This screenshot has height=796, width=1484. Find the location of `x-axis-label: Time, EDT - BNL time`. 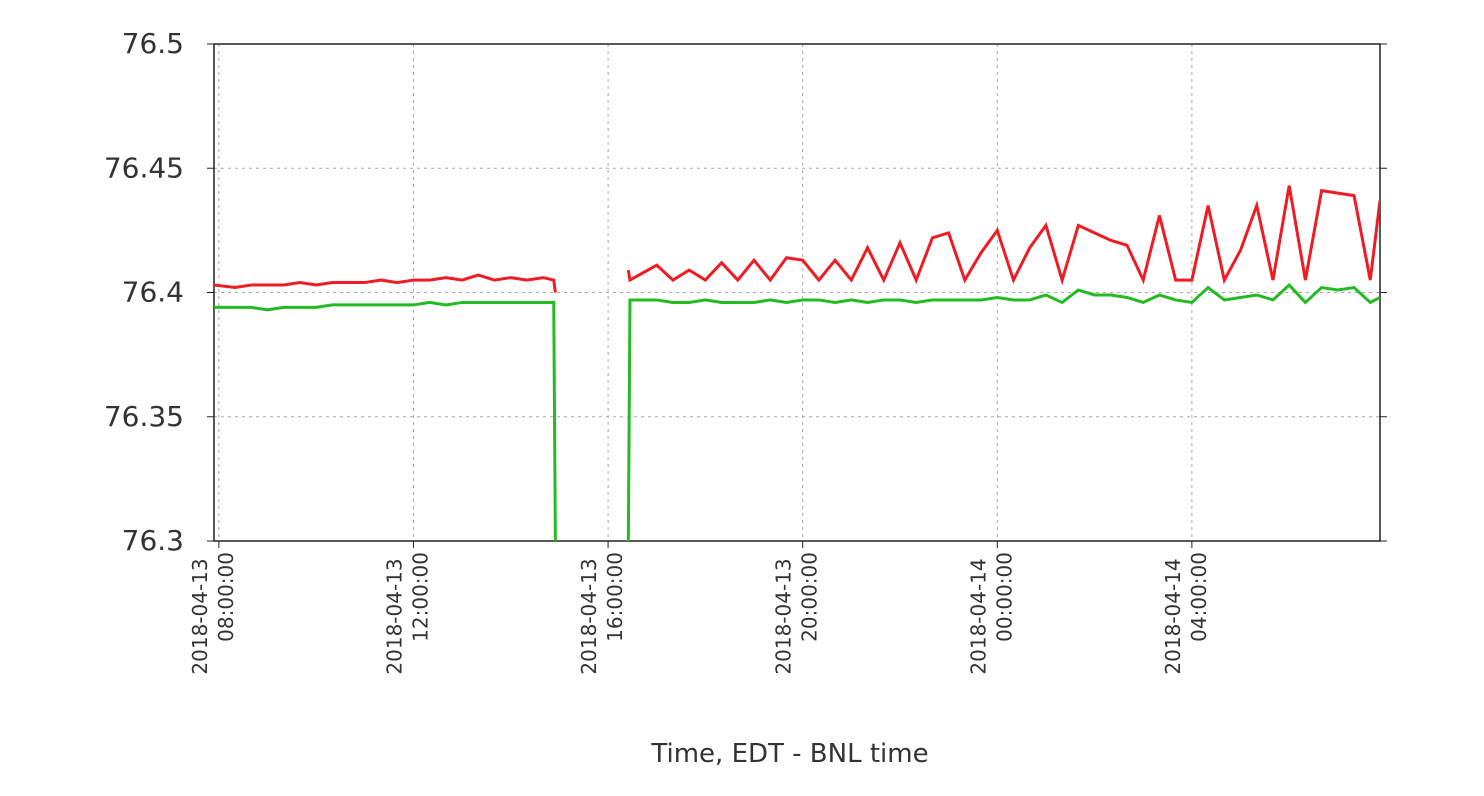

x-axis-label: Time, EDT - BNL time is located at coordinates (789, 754).